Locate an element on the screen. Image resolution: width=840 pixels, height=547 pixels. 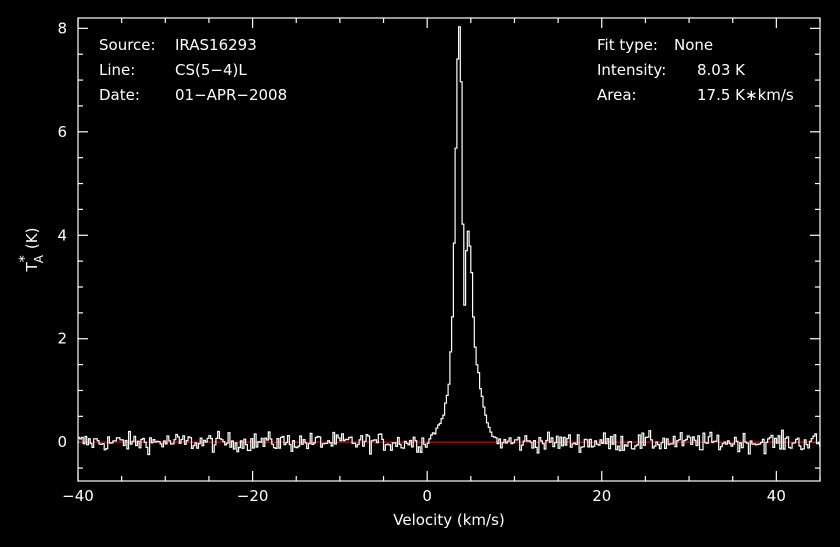
svg-text:T*A(K): T*A (K) is located at coordinates (31, 250).